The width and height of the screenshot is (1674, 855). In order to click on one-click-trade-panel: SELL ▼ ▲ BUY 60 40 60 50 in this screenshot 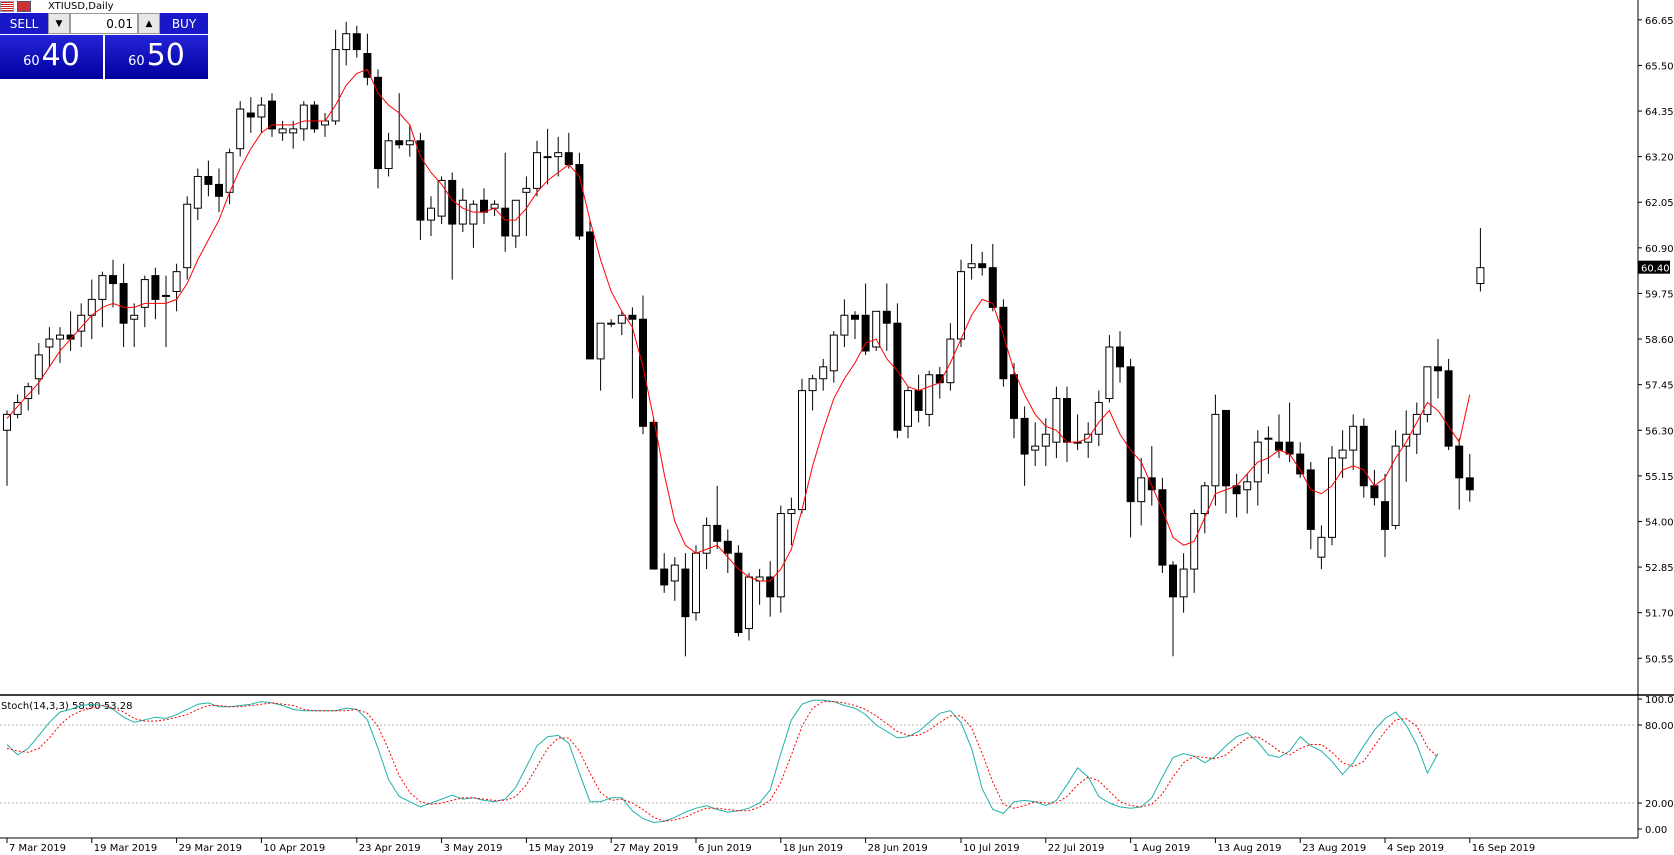, I will do `click(104, 46)`.